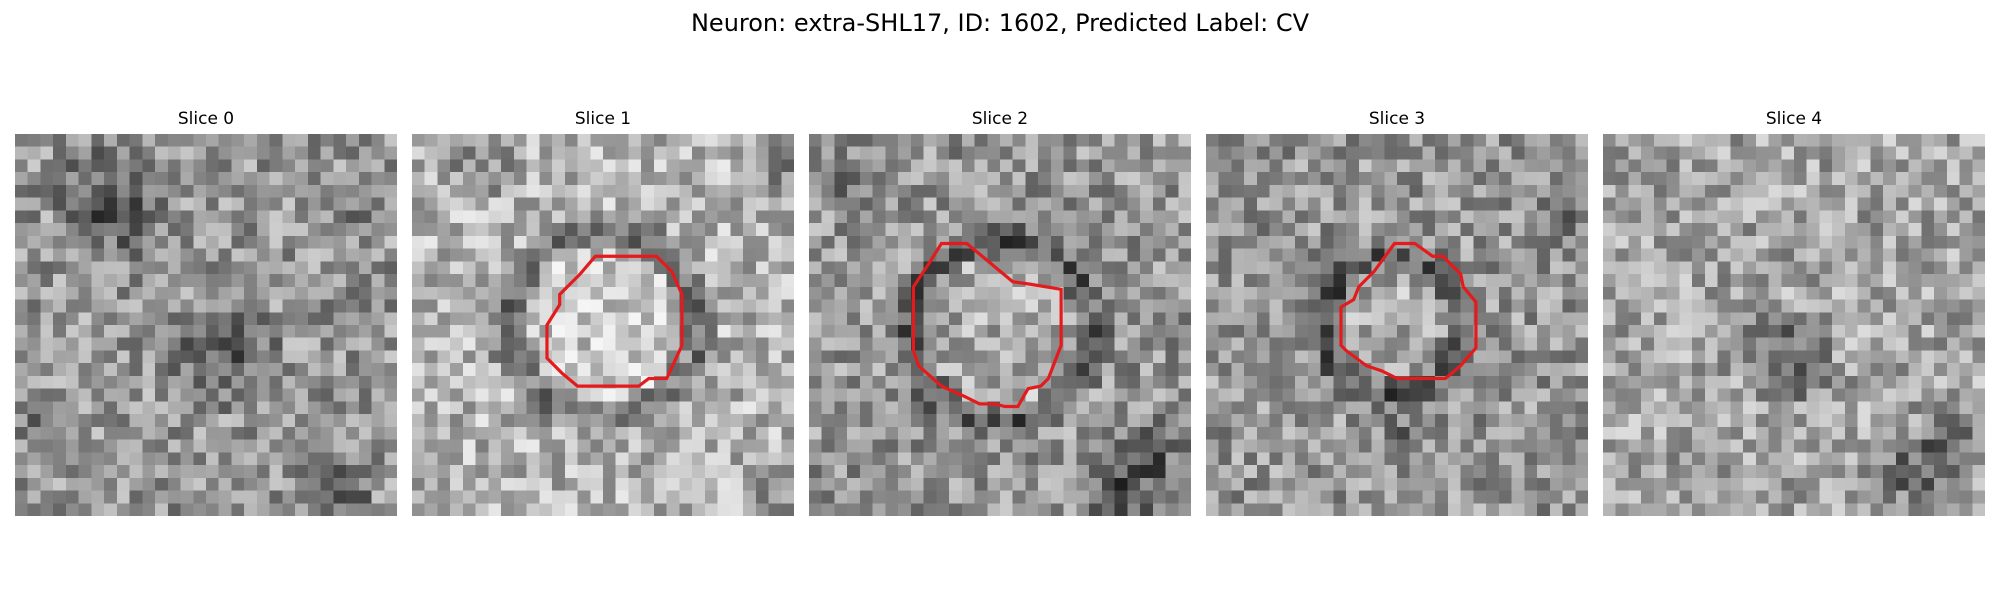 Image resolution: width=2000 pixels, height=600 pixels. I want to click on slice-panel-2: Slice 2, so click(1000, 312).